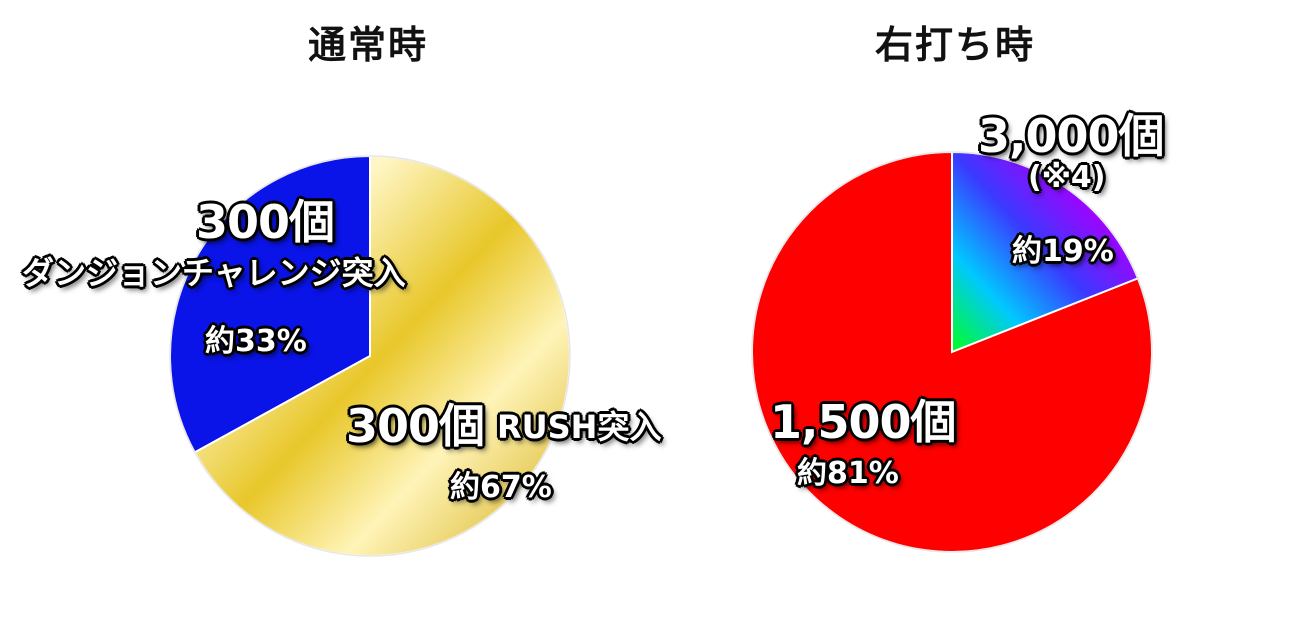  I want to click on slice-label-value-3000: 3,000個, so click(1071, 136).